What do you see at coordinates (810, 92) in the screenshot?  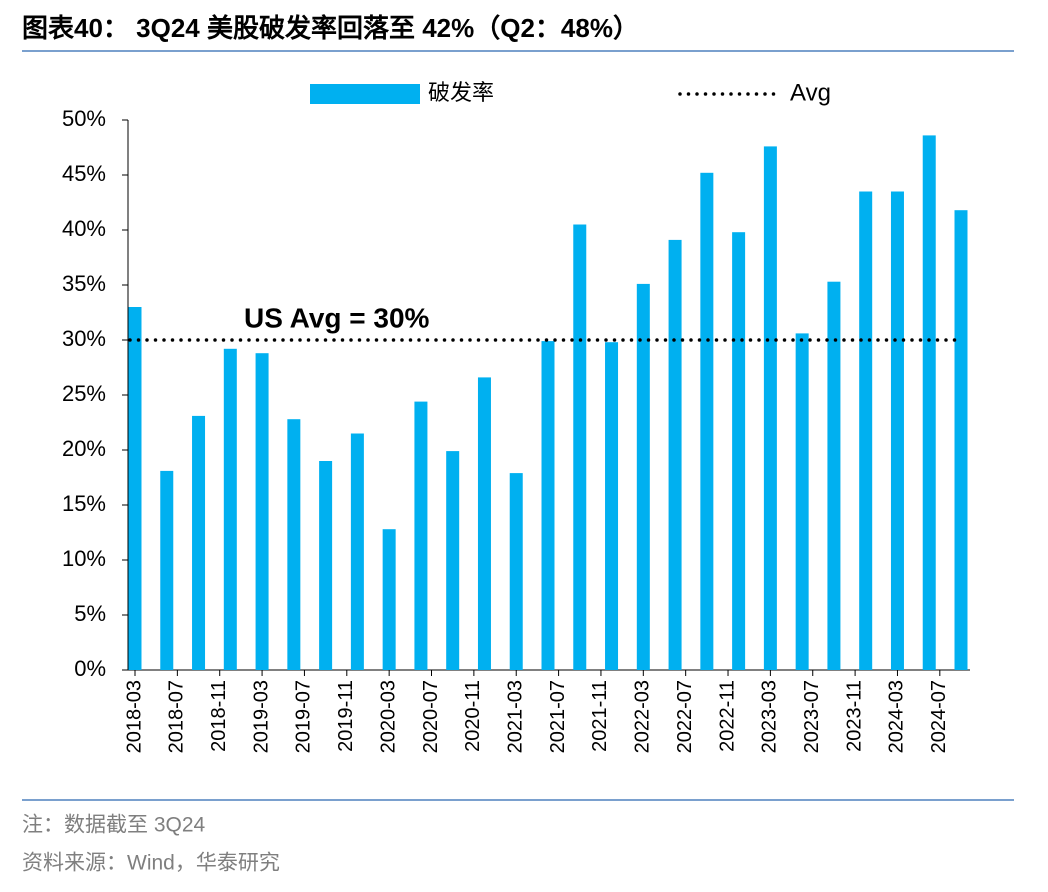 I see `legend-label: Avg` at bounding box center [810, 92].